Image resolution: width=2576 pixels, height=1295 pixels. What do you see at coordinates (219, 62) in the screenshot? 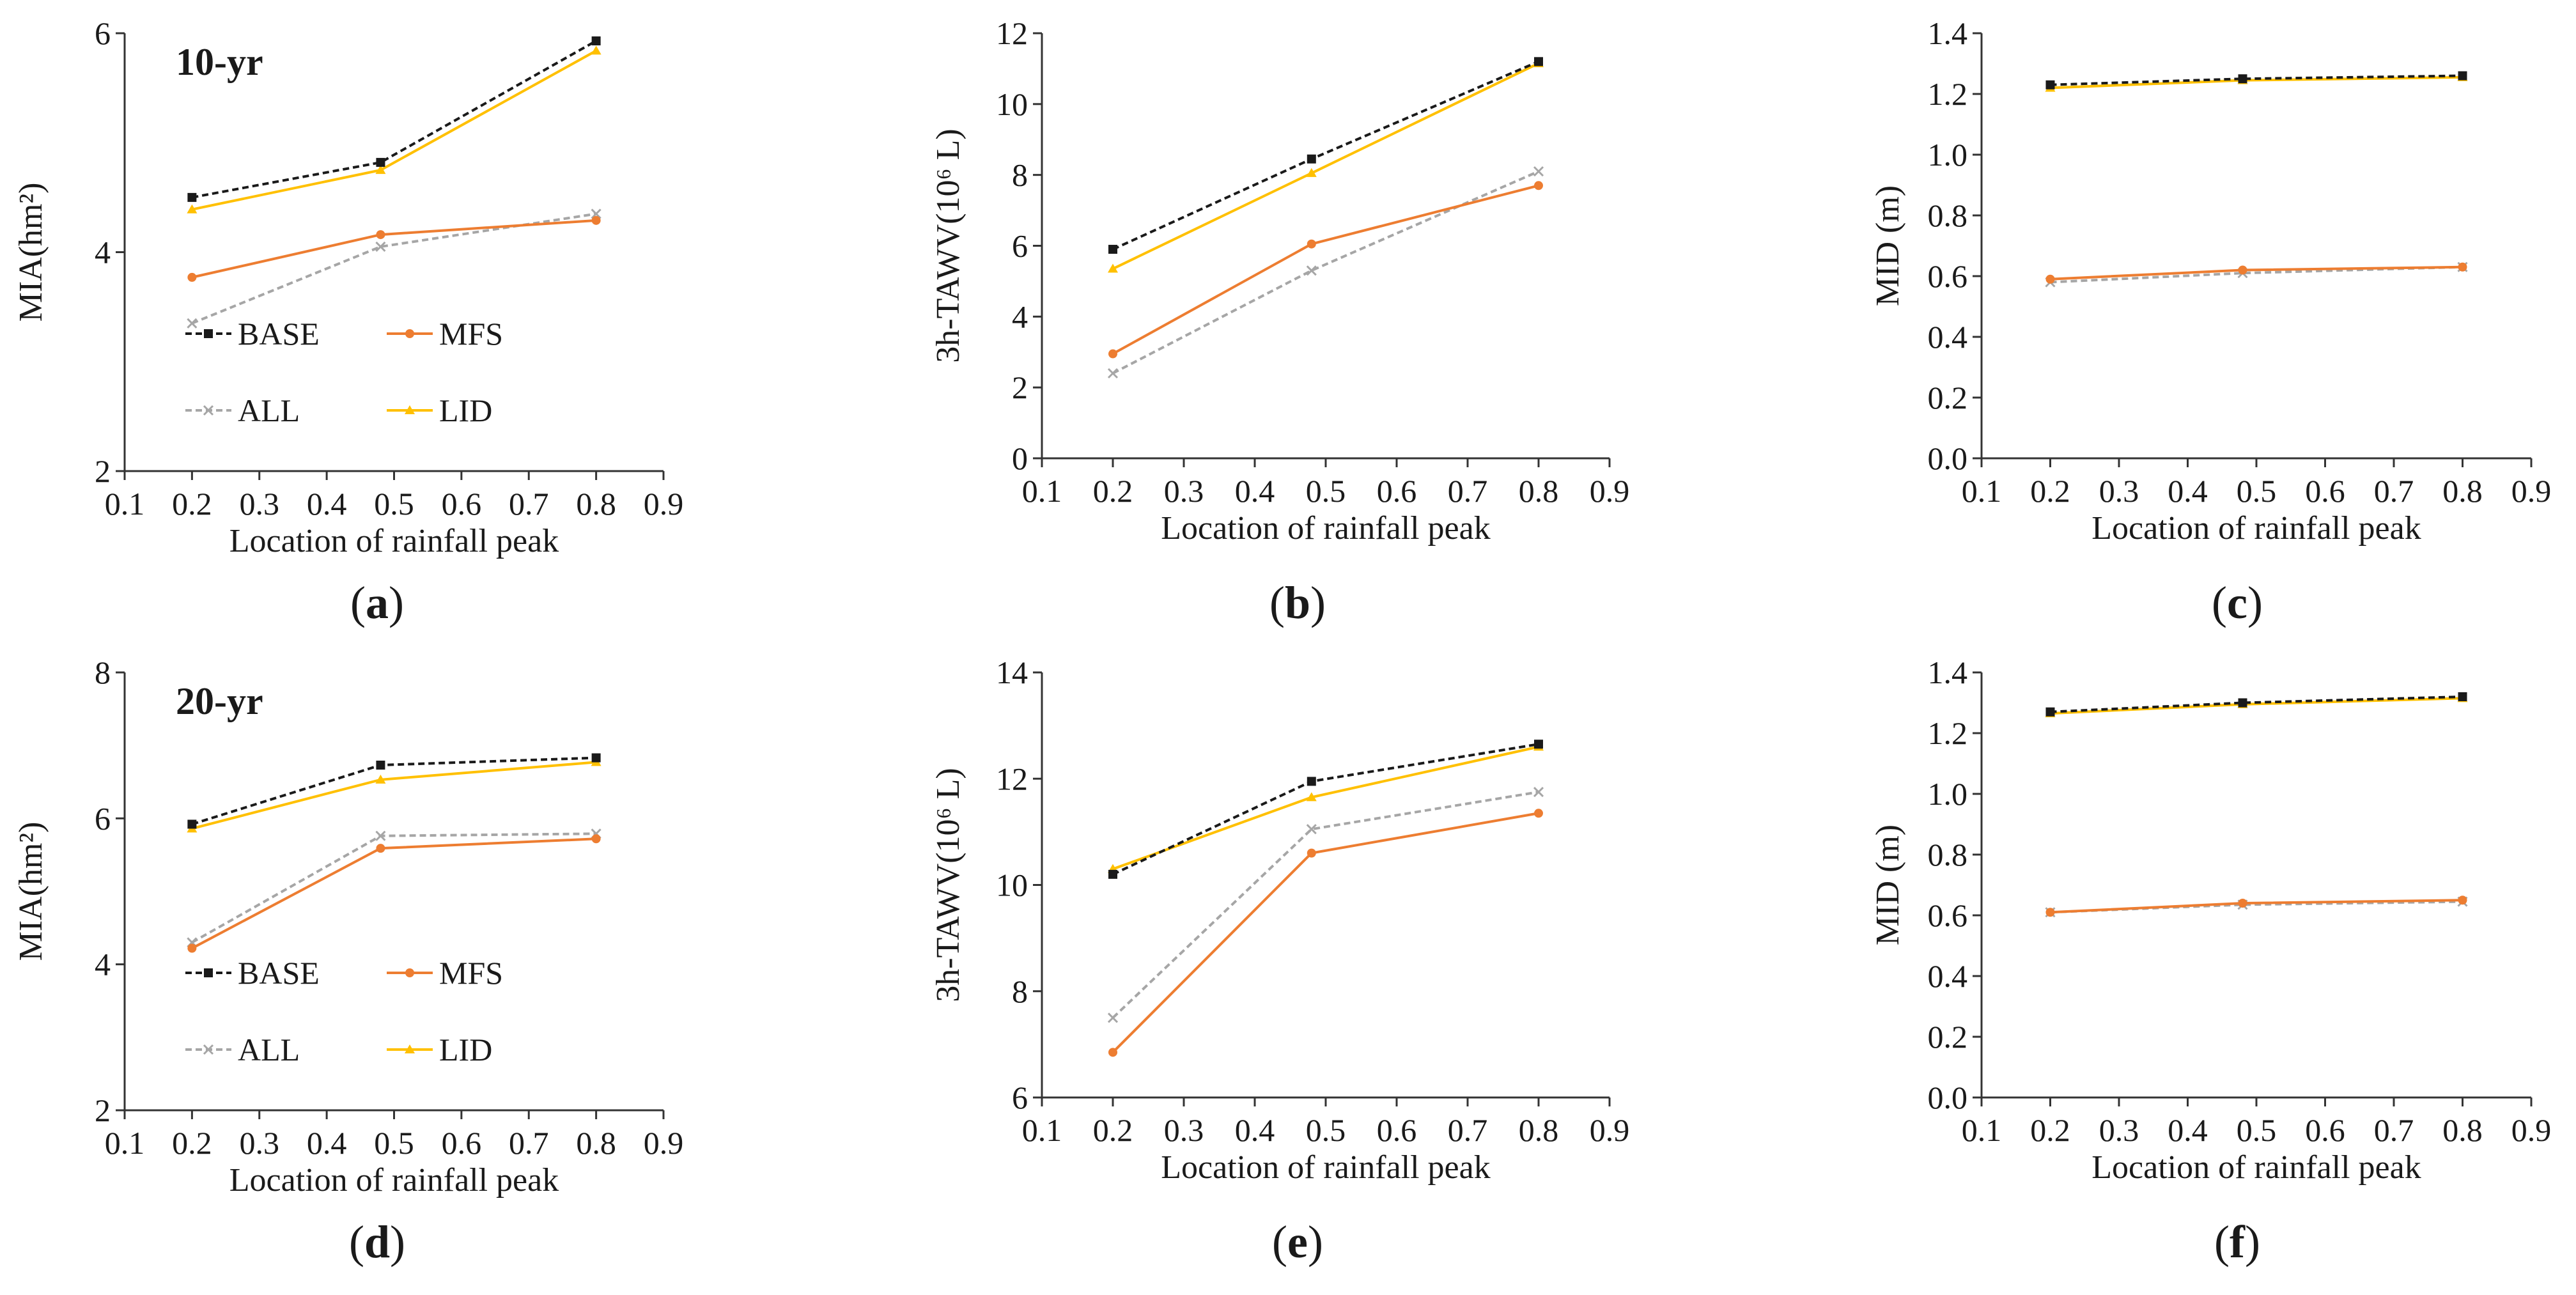
I see `return-period-label: 10-yr` at bounding box center [219, 62].